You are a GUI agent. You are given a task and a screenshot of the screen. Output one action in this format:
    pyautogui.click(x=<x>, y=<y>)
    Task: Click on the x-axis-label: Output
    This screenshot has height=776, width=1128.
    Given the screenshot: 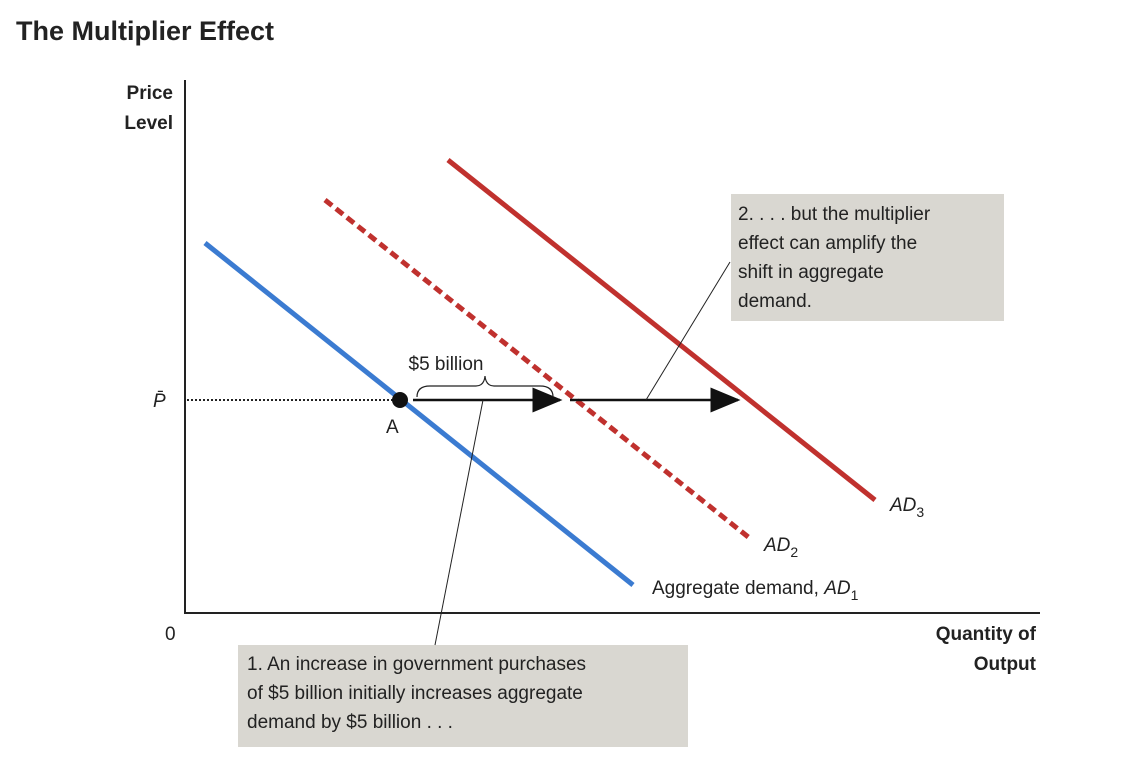 What is the action you would take?
    pyautogui.click(x=1005, y=664)
    